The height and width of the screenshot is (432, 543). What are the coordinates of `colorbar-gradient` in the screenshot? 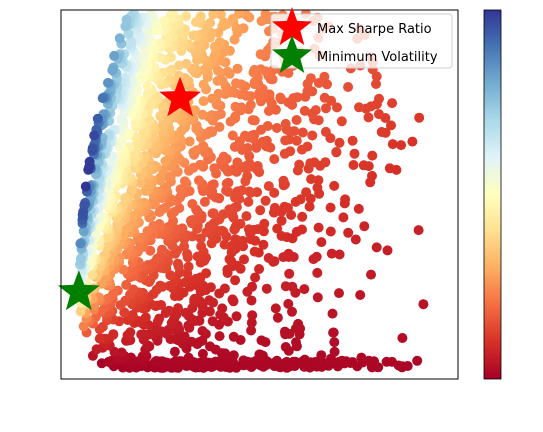 It's located at (492, 194).